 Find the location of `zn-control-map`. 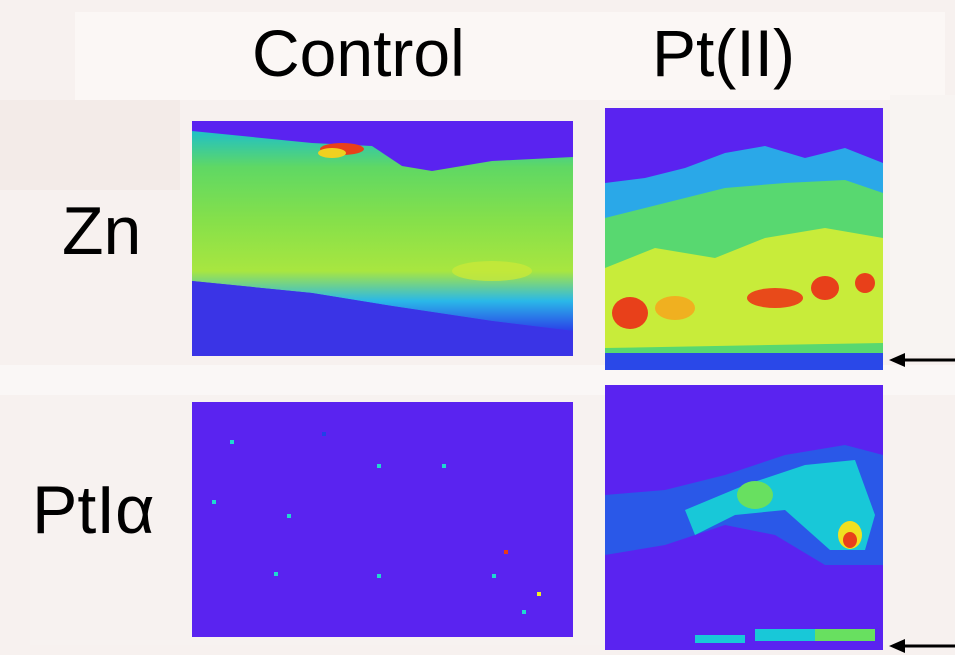

zn-control-map is located at coordinates (382, 238).